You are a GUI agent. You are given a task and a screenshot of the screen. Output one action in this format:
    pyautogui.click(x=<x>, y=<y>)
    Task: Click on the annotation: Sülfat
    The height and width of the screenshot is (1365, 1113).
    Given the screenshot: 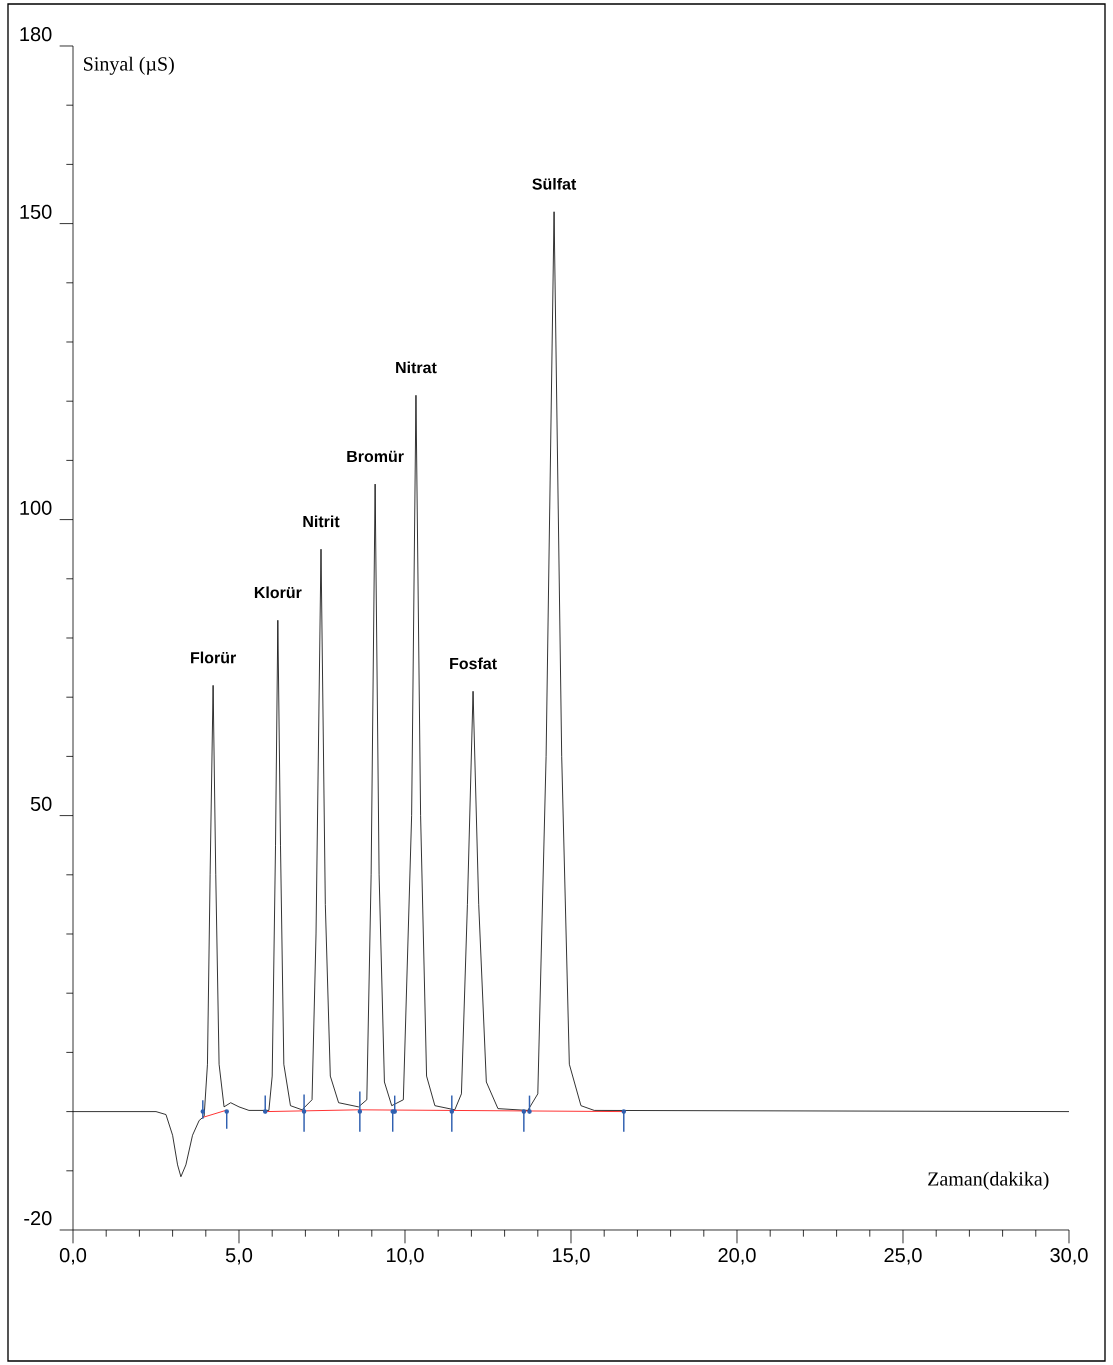 What is the action you would take?
    pyautogui.click(x=554, y=183)
    